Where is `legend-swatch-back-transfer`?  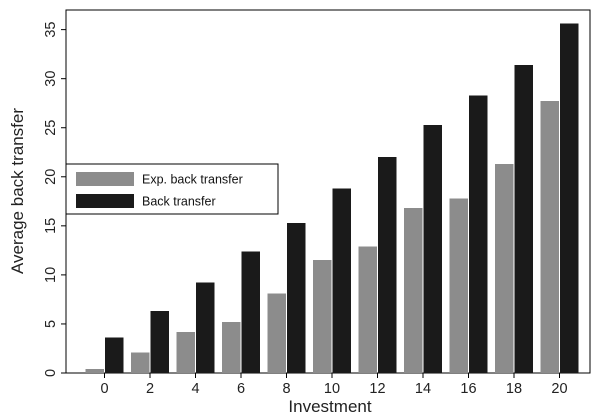 legend-swatch-back-transfer is located at coordinates (105, 201).